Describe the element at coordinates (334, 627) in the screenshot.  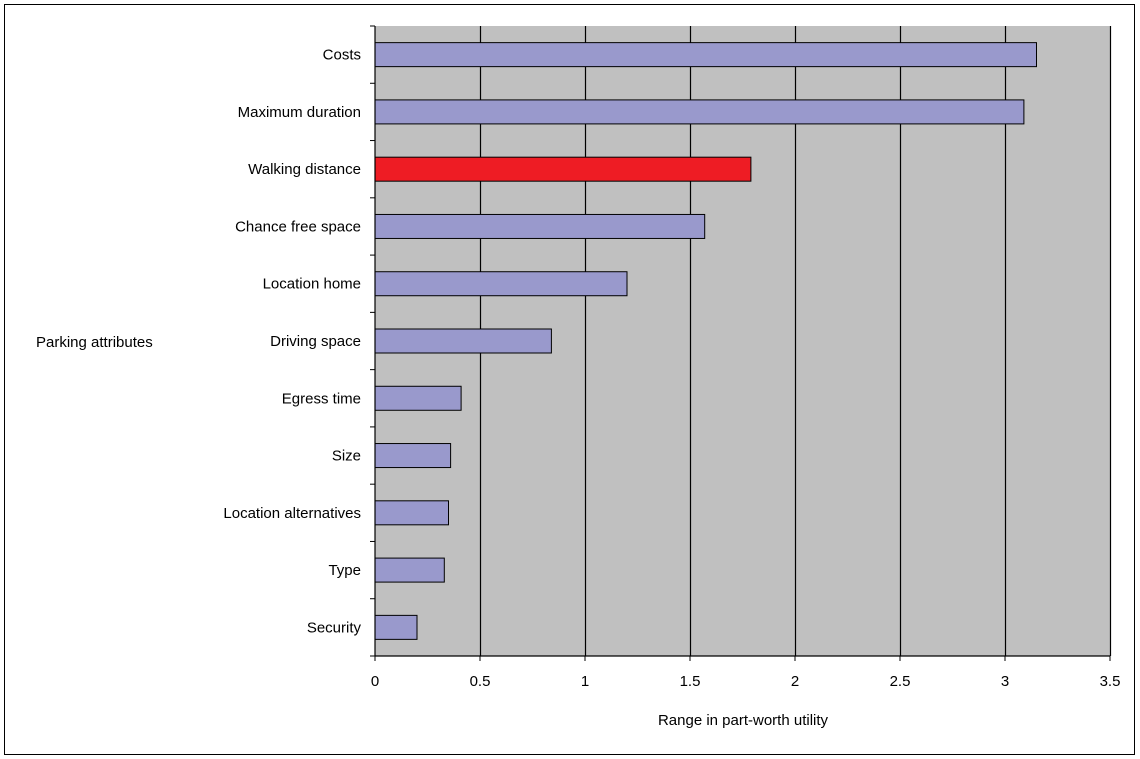
I see `category-label: Security` at that location.